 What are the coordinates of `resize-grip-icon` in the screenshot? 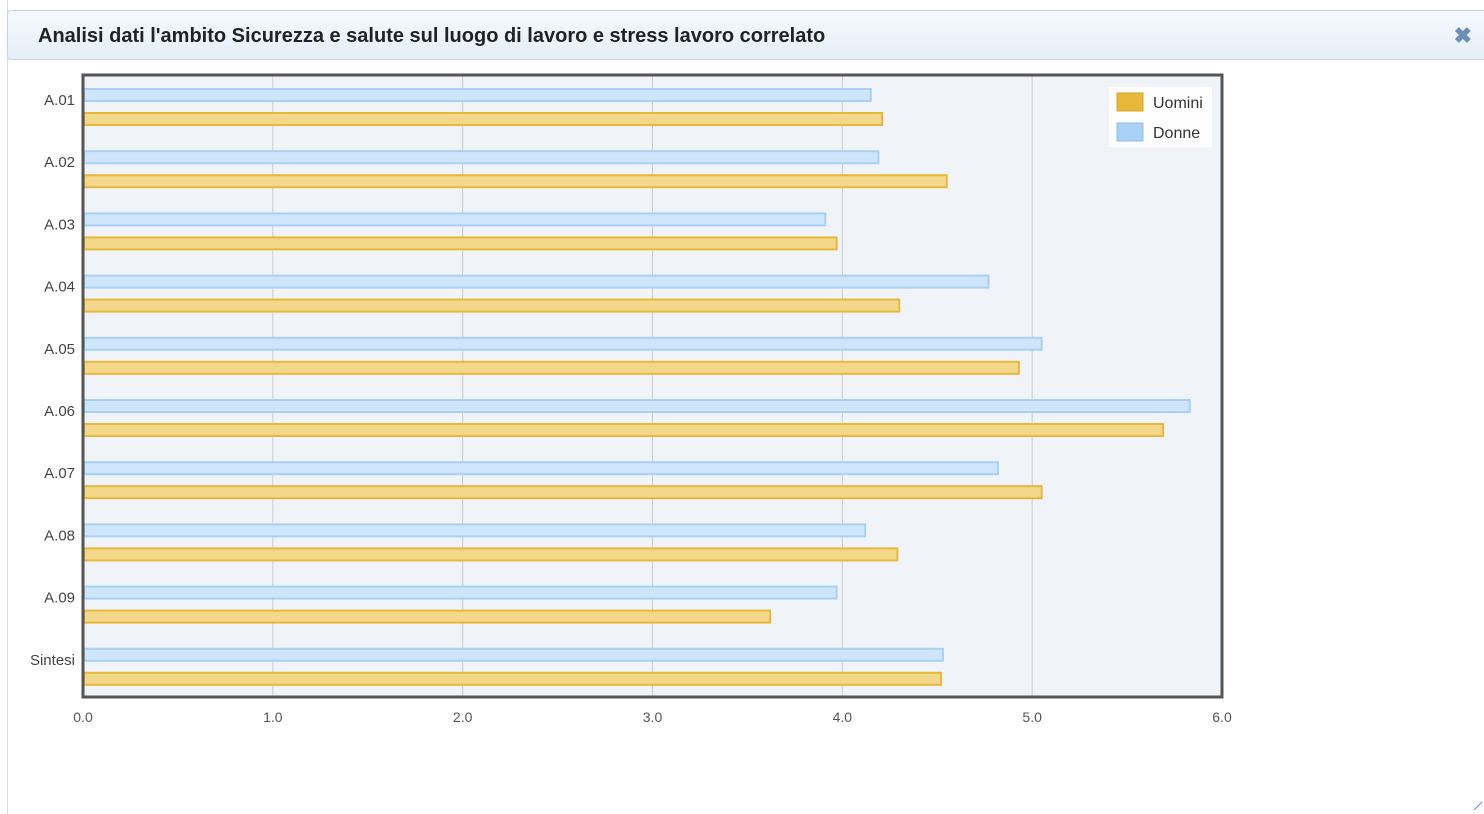 It's located at (1477, 805).